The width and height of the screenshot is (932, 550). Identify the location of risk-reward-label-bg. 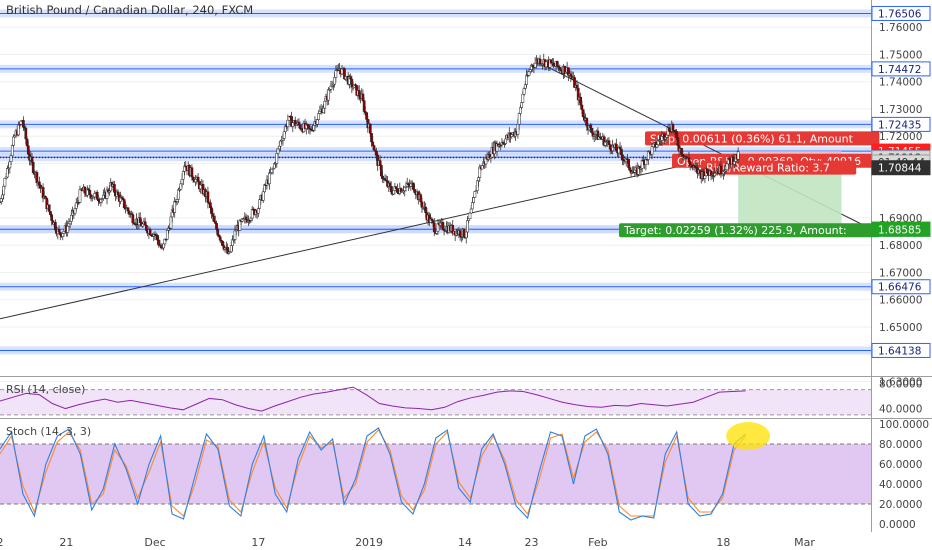
(779, 167).